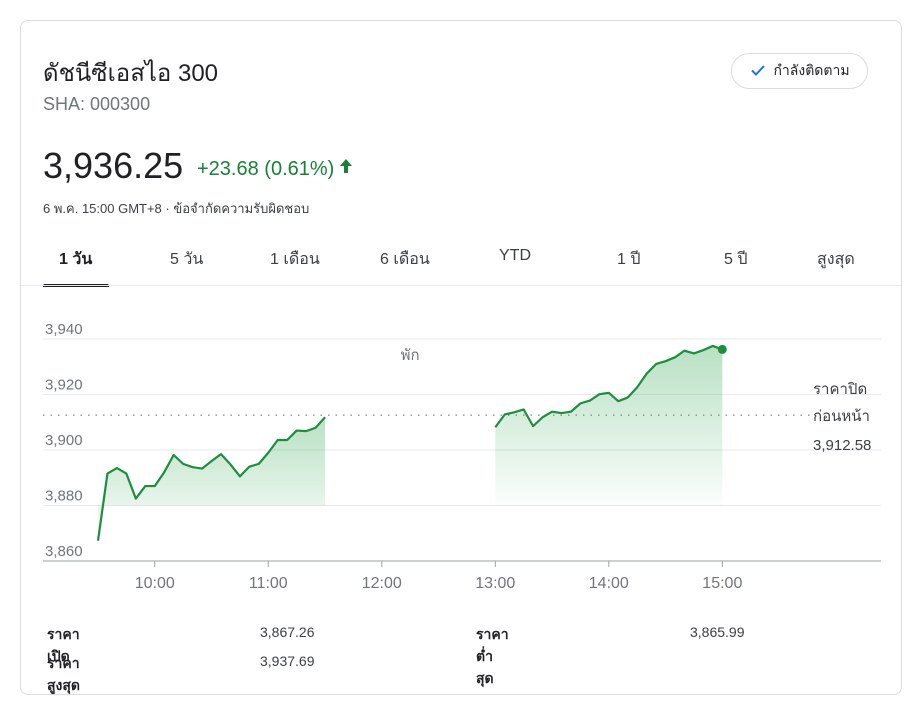  What do you see at coordinates (287, 632) in the screenshot?
I see `stat-open-value: 3,867.26` at bounding box center [287, 632].